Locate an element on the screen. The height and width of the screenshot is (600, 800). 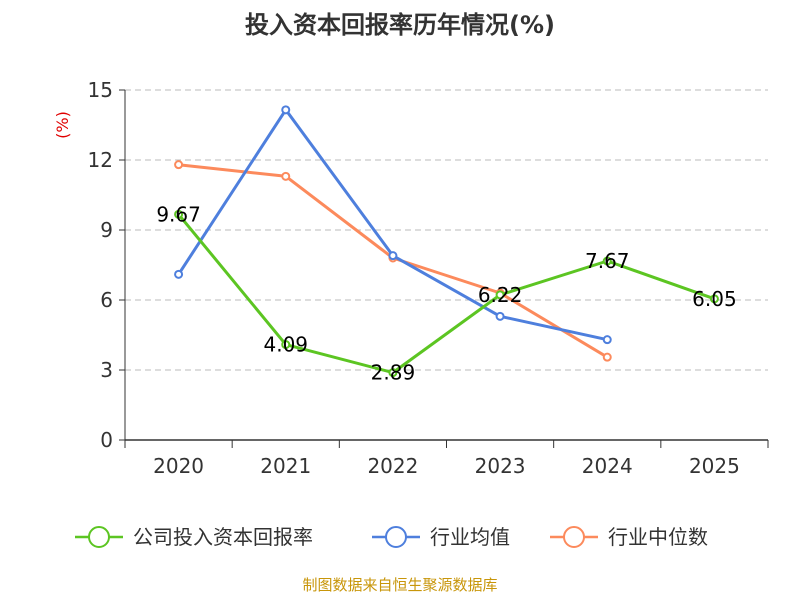
data-label: 7.67 is located at coordinates (607, 261).